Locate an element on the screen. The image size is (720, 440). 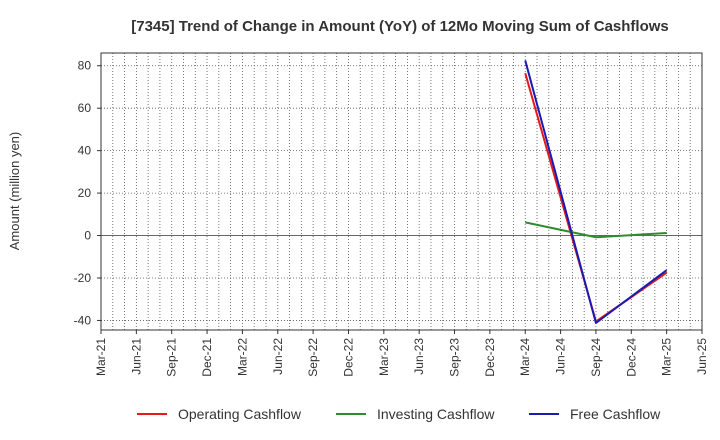
x-tick-label: Sep-23 is located at coordinates (455, 357).